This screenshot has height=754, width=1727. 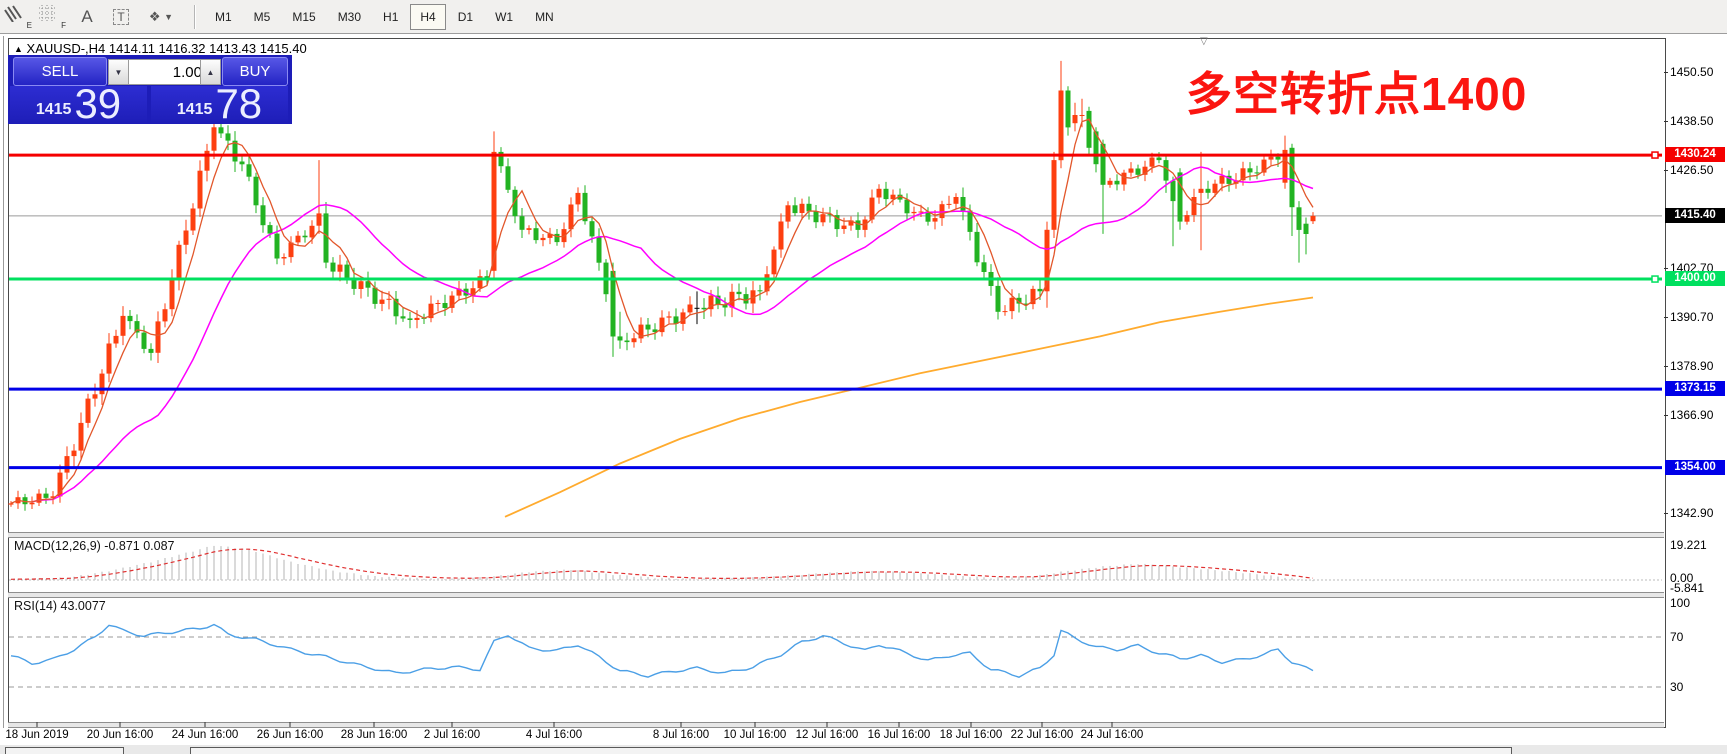 I want to click on window-left-border, so click(x=3, y=382).